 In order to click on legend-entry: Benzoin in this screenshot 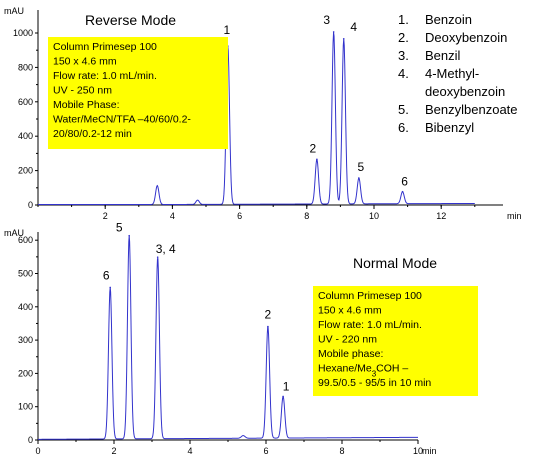, I will do `click(448, 19)`.